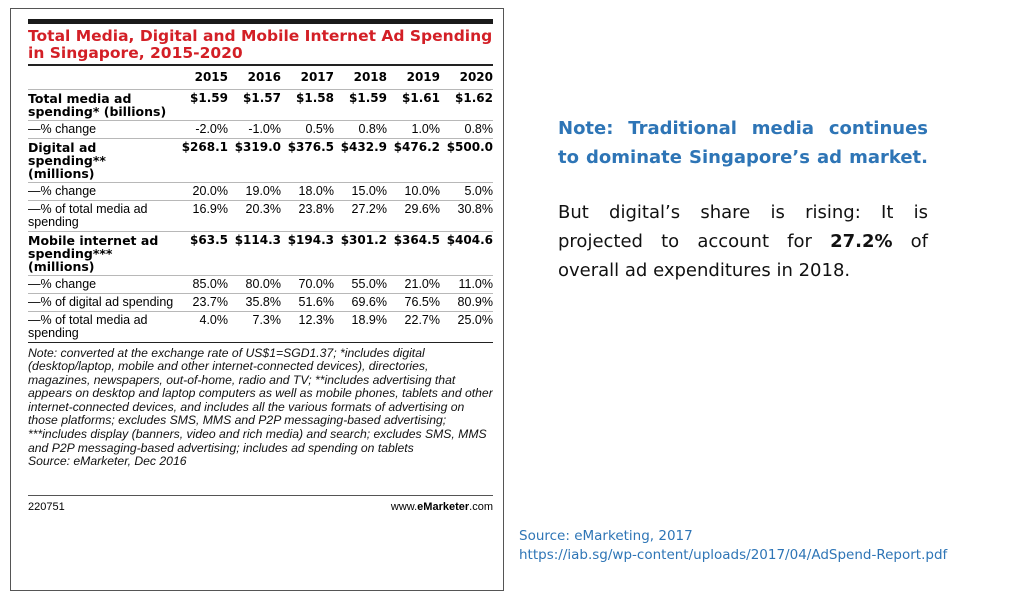  I want to click on year-header: 2015, so click(201, 76).